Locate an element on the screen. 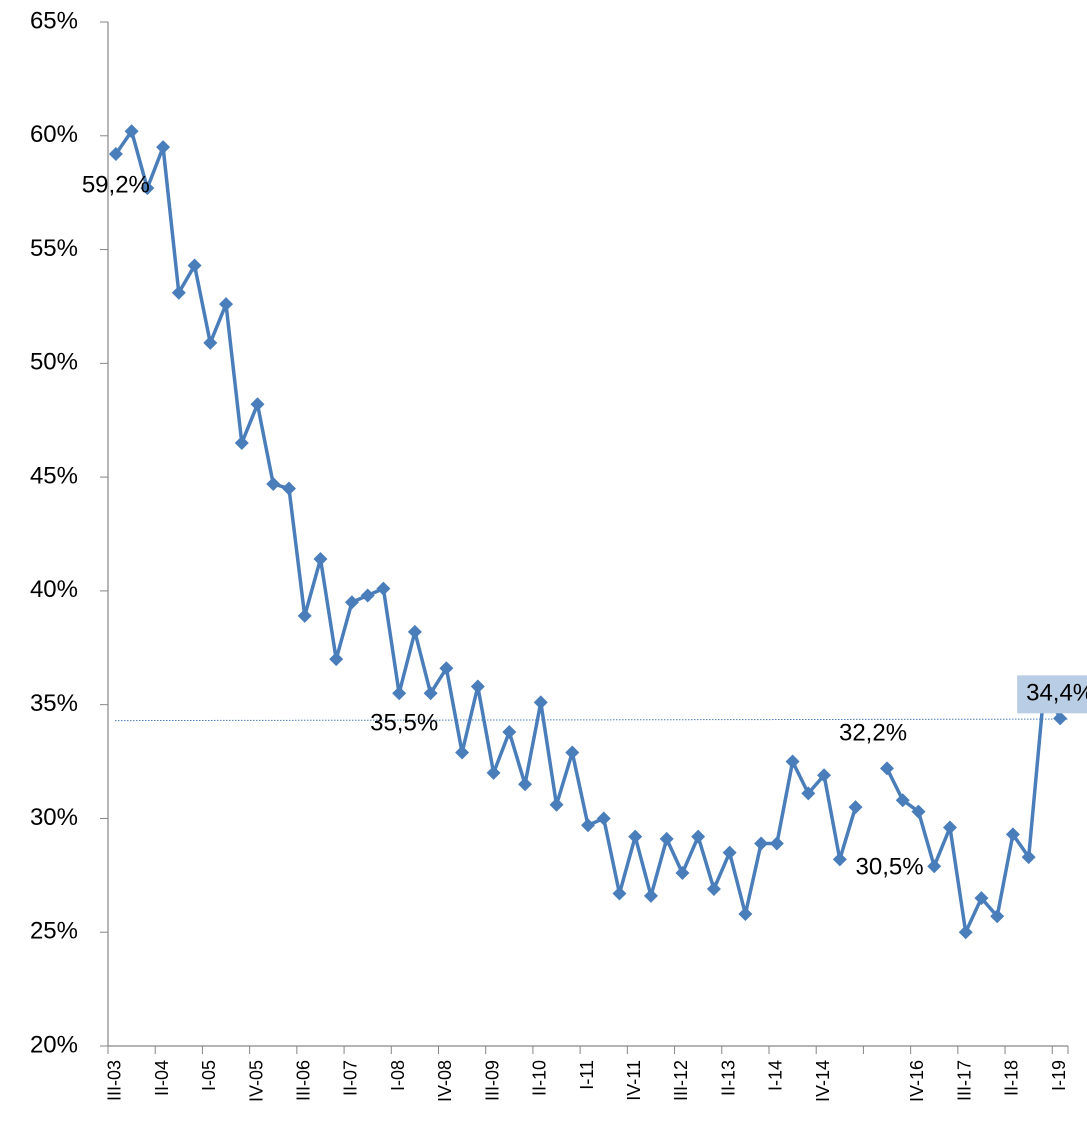 The height and width of the screenshot is (1125, 1087). y-tick-label: 35% is located at coordinates (54, 703).